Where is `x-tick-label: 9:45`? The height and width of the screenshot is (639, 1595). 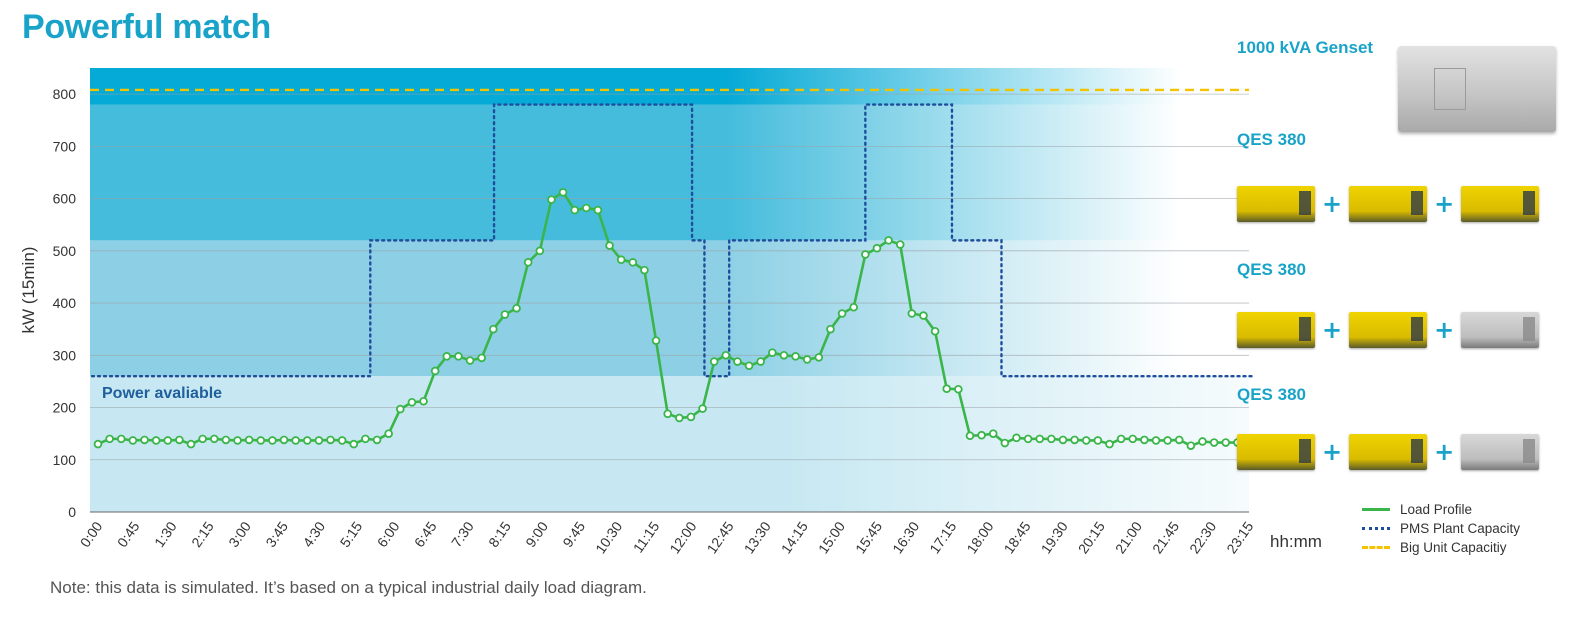 x-tick-label: 9:45 is located at coordinates (573, 534).